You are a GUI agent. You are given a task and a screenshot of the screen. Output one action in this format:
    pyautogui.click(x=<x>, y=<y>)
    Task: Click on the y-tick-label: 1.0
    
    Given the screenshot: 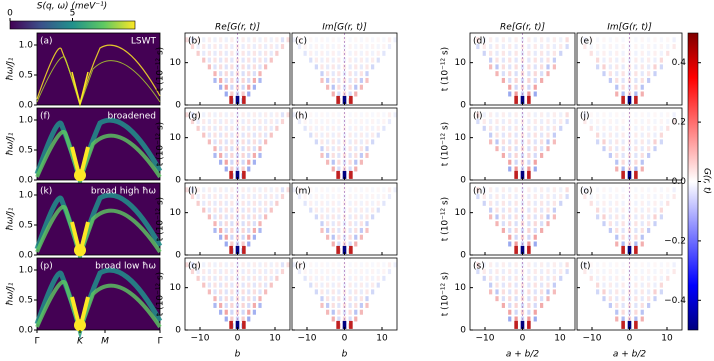 What is the action you would take?
    pyautogui.click(x=26, y=196)
    